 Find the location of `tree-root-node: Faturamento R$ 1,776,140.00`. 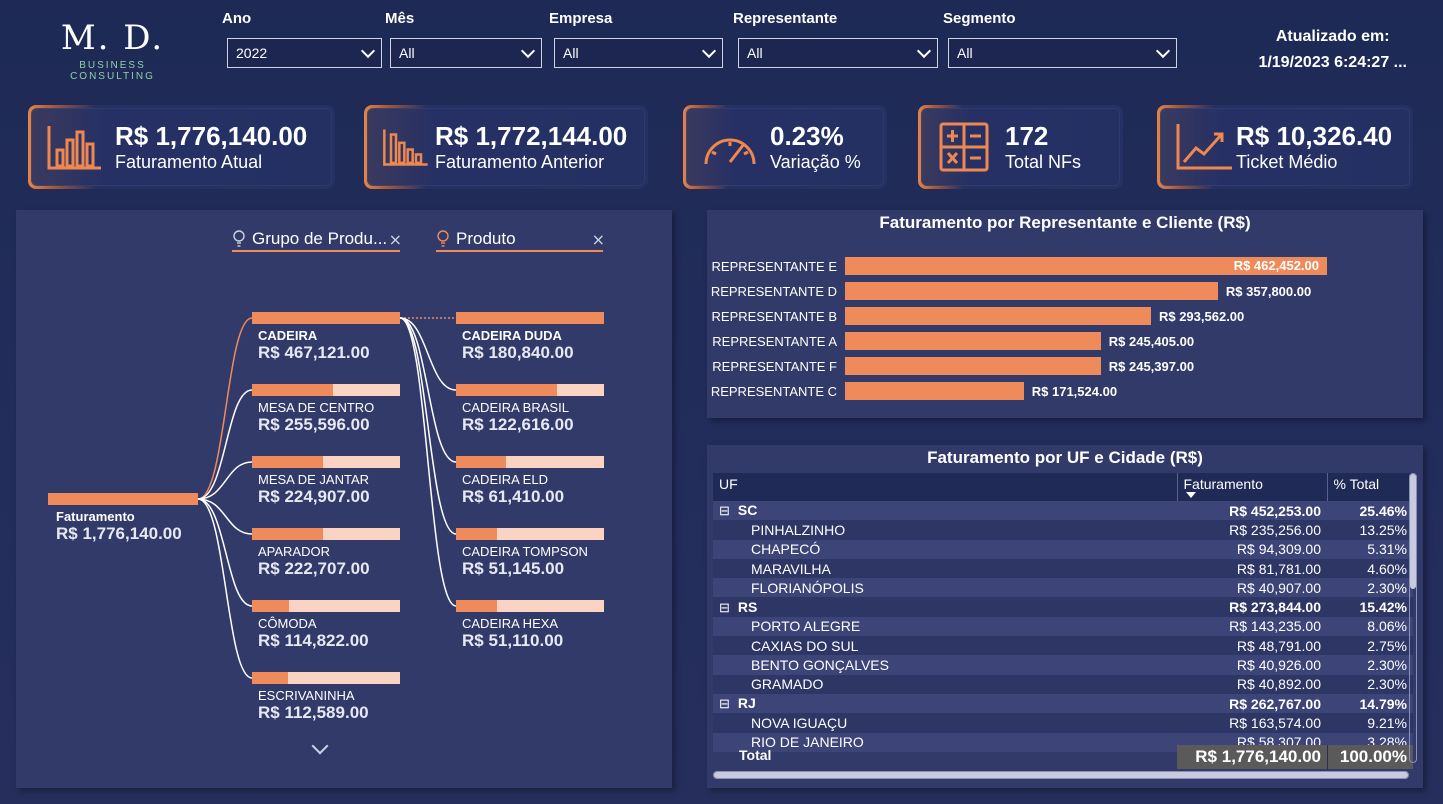

tree-root-node: Faturamento R$ 1,776,140.00 is located at coordinates (123, 518).